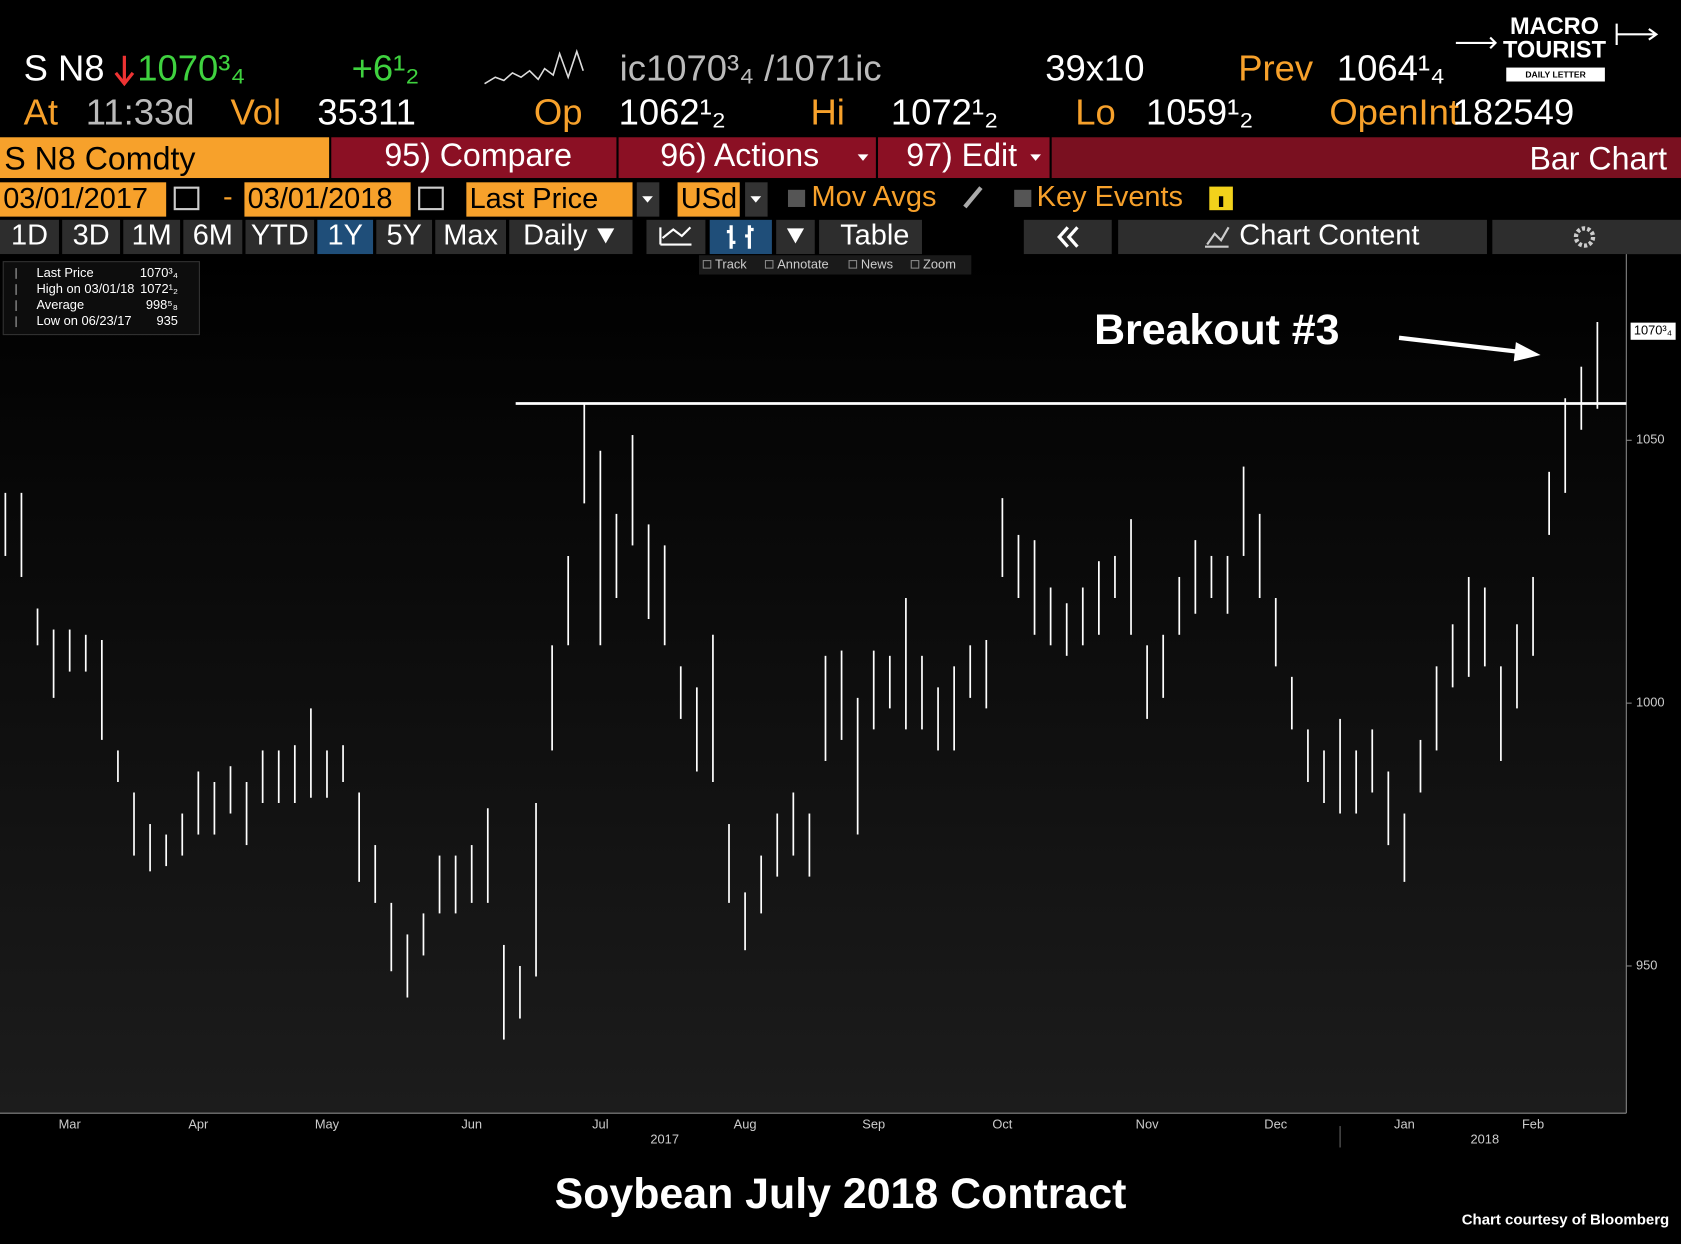  Describe the element at coordinates (1366, 158) in the screenshot. I see `view-bar` at that location.